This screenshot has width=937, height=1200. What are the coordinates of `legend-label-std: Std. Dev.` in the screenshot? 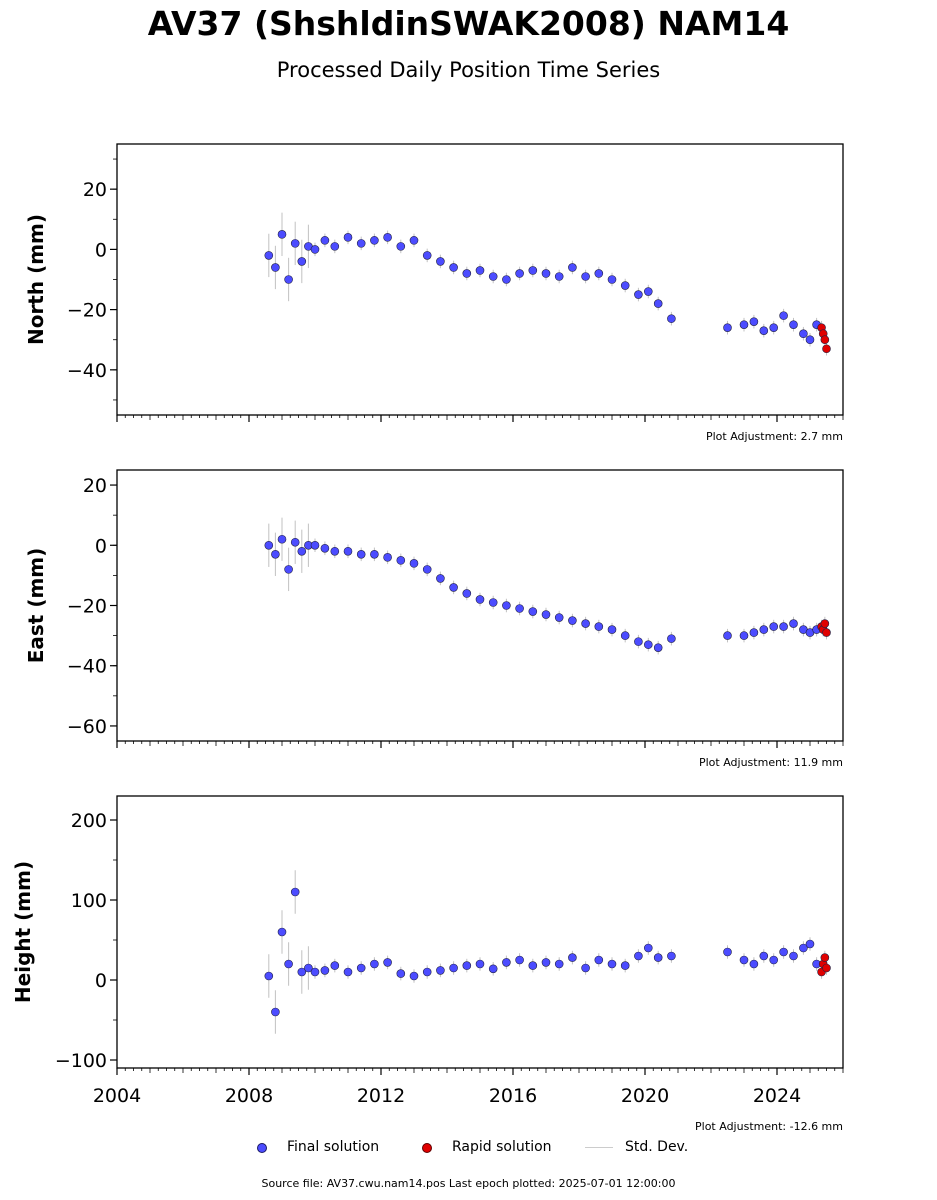 It's located at (657, 1147).